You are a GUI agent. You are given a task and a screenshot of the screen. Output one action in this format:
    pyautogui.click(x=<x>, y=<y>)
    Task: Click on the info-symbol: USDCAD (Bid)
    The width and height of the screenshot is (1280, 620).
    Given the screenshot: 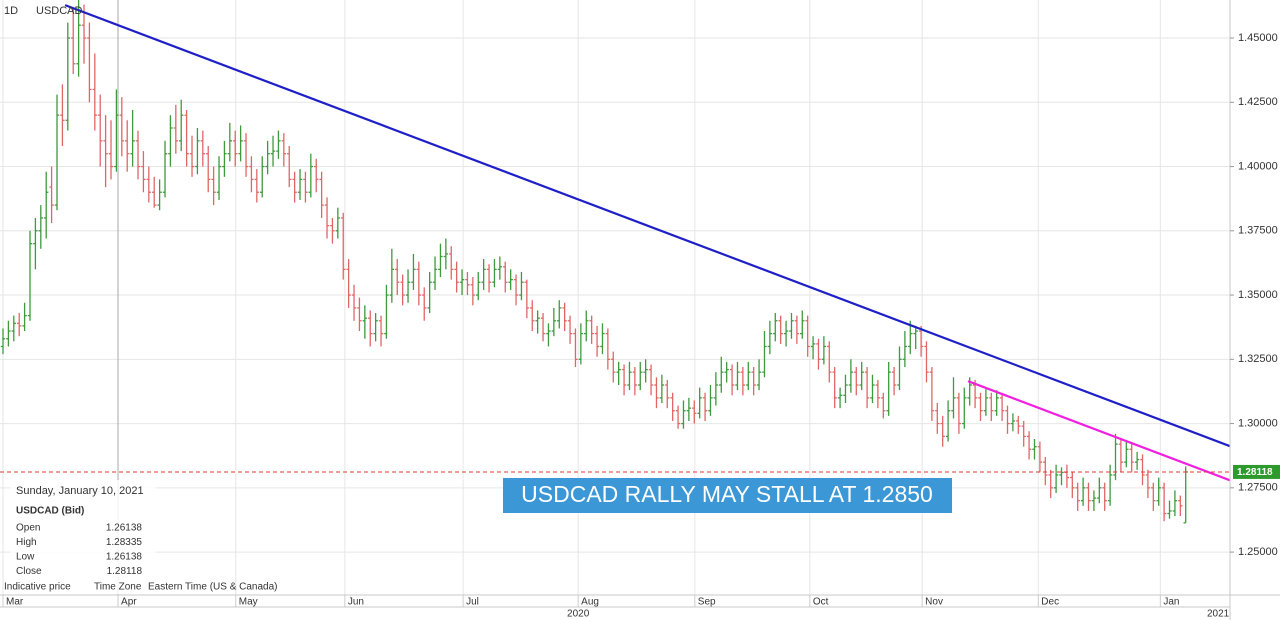 What is the action you would take?
    pyautogui.click(x=50, y=511)
    